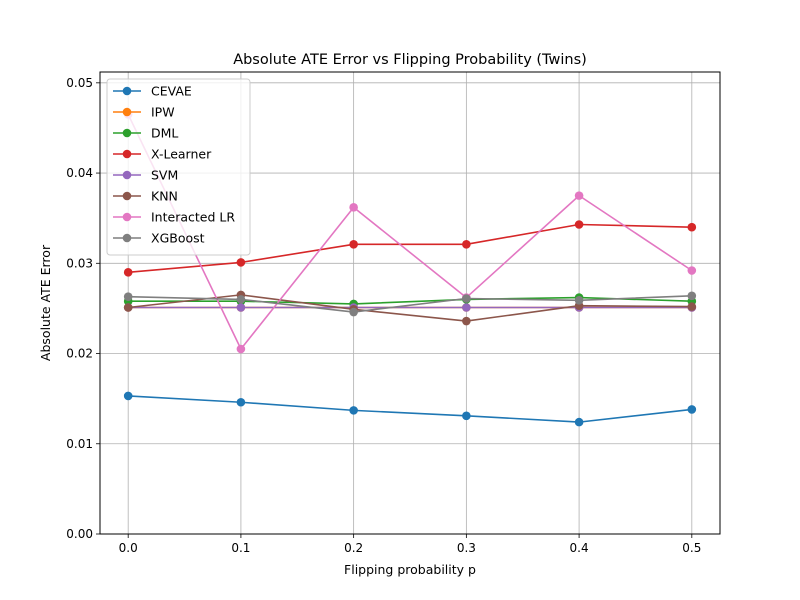 The height and width of the screenshot is (600, 800). Describe the element at coordinates (164, 175) in the screenshot. I see `legend-label-svm: SVM` at that location.